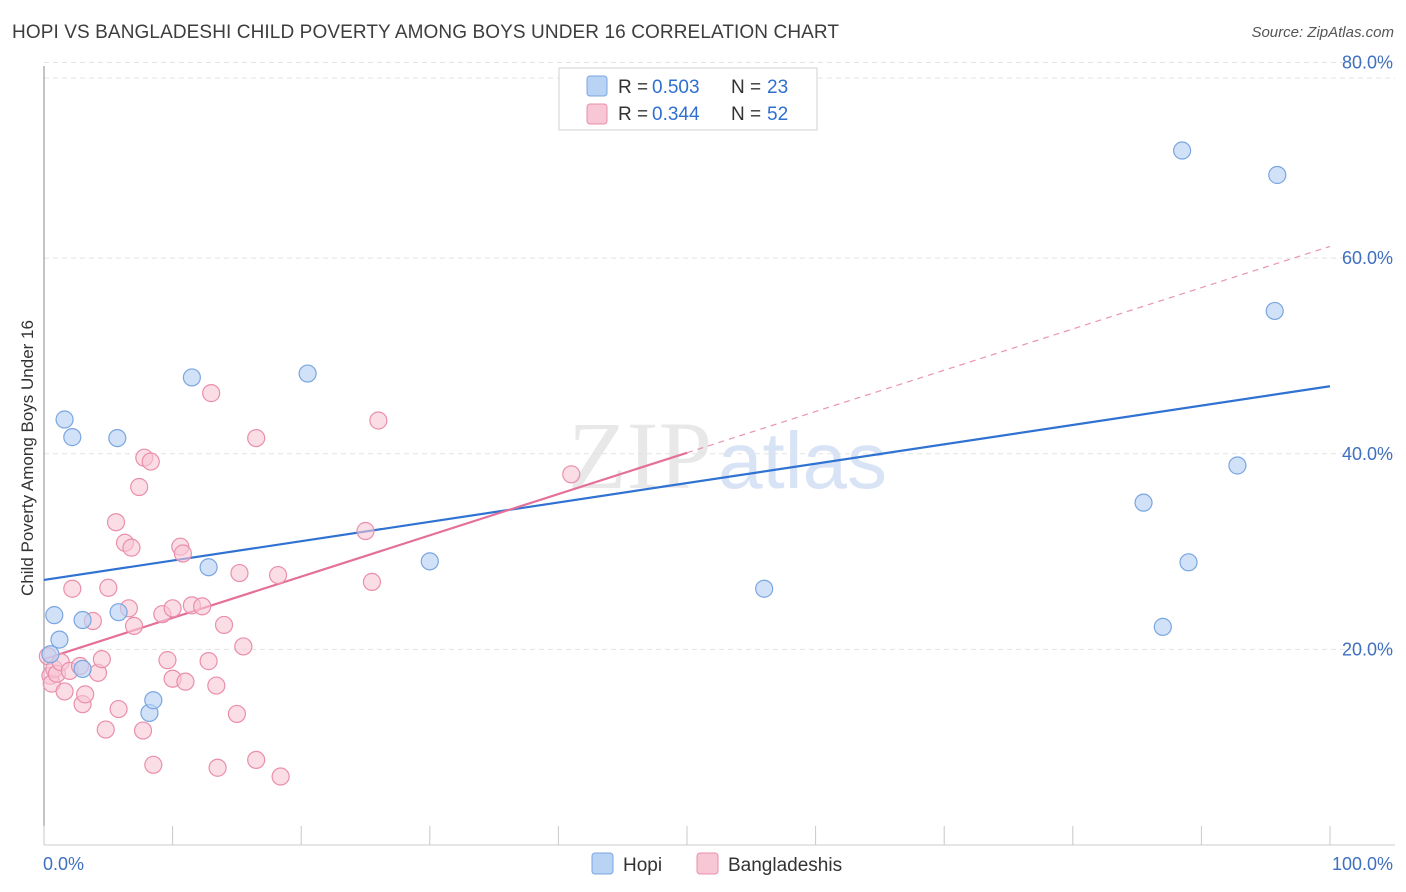 The image size is (1406, 892). Describe the element at coordinates (1367, 356) in the screenshot. I see `y-tick-labels: 20.0% 40.0% 60.0% 80.0%` at that location.